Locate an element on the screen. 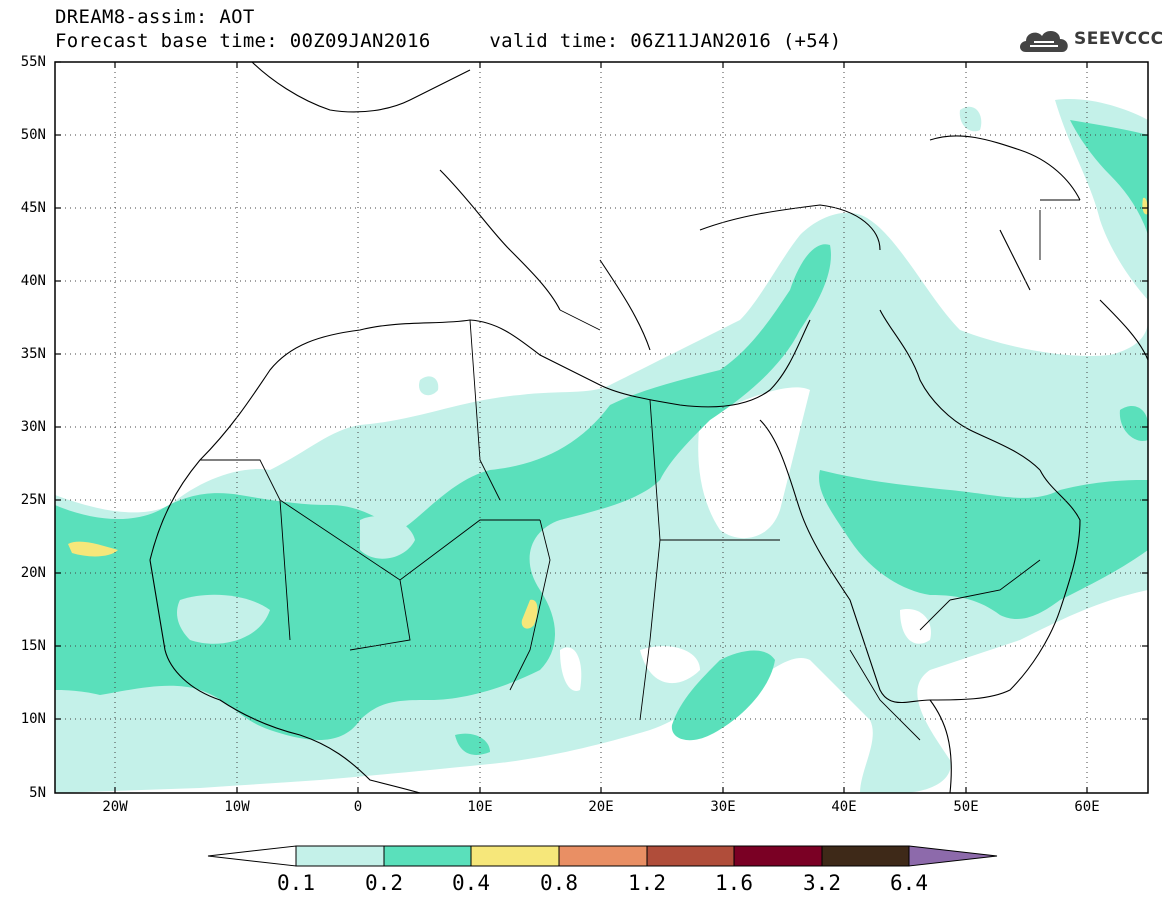  colorbar-label: 1.6 is located at coordinates (734, 883).